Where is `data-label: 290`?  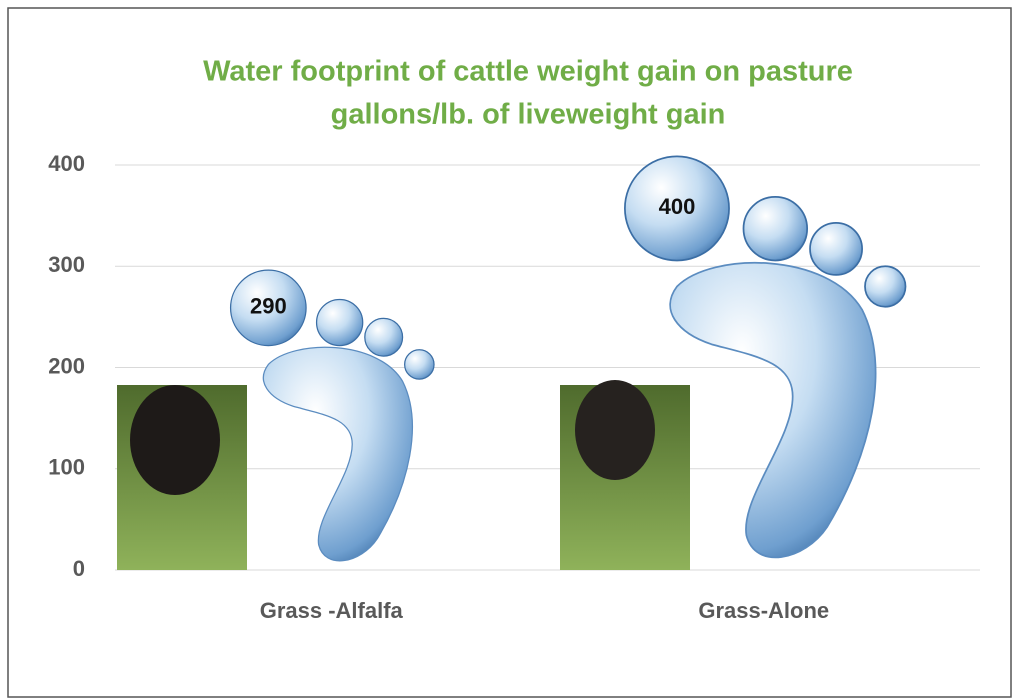 data-label: 290 is located at coordinates (268, 306).